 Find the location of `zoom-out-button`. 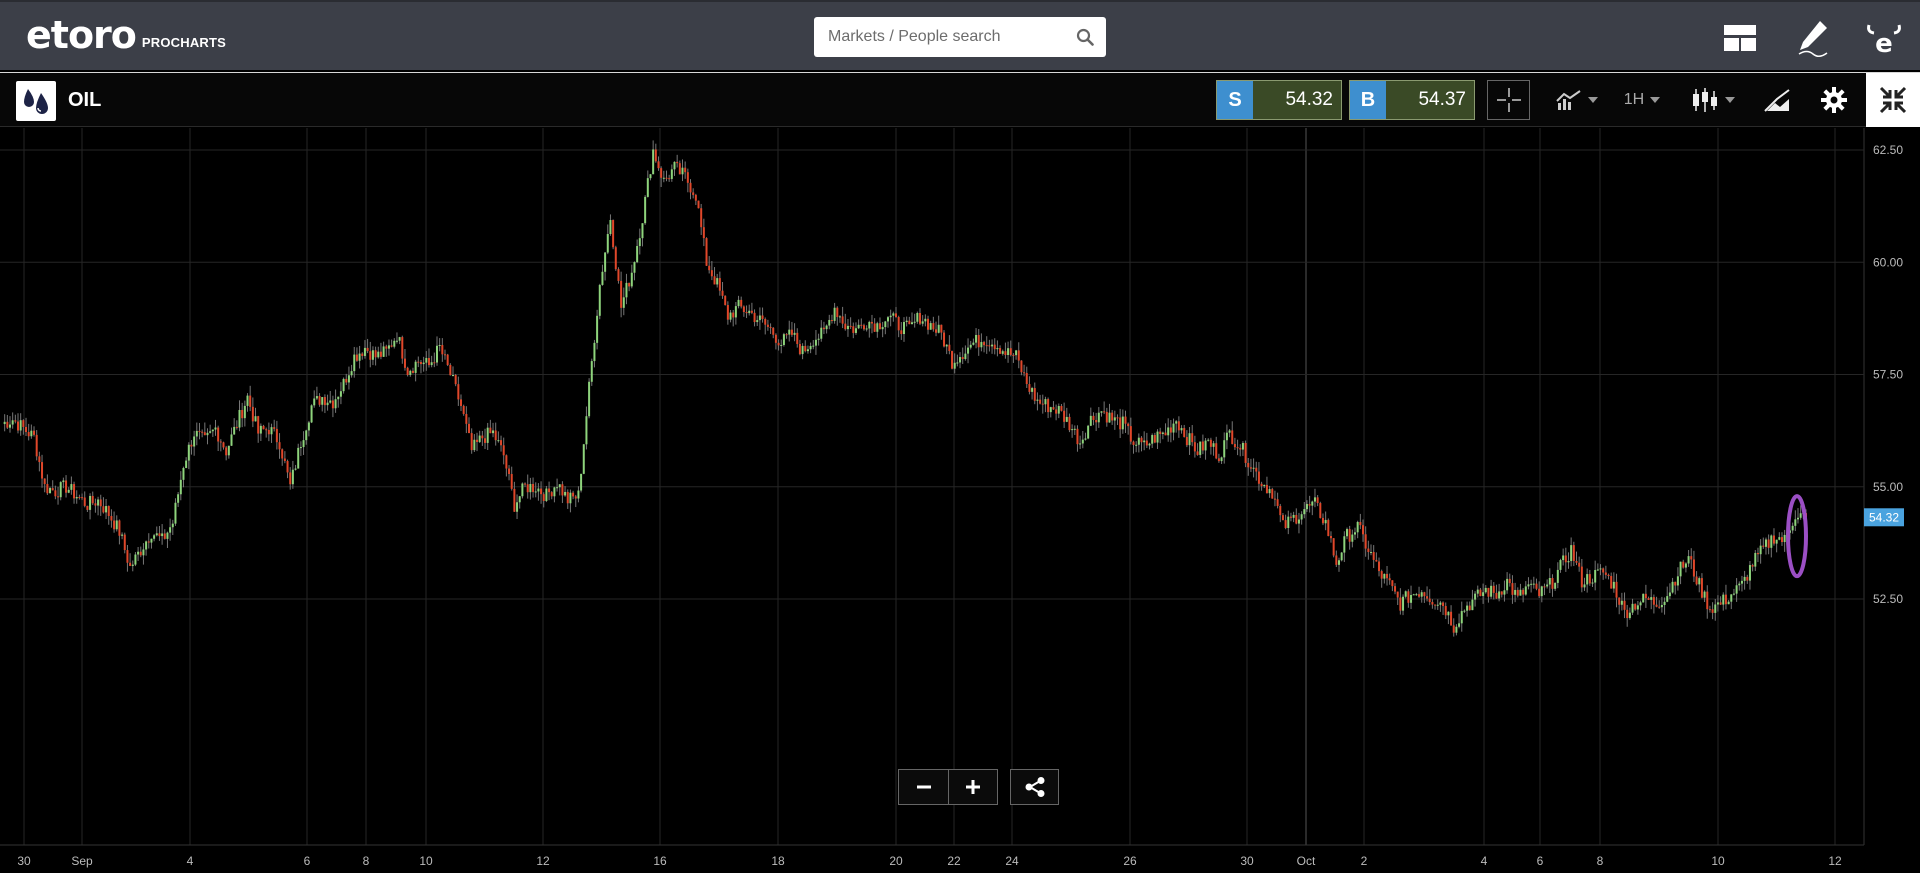

zoom-out-button is located at coordinates (923, 787).